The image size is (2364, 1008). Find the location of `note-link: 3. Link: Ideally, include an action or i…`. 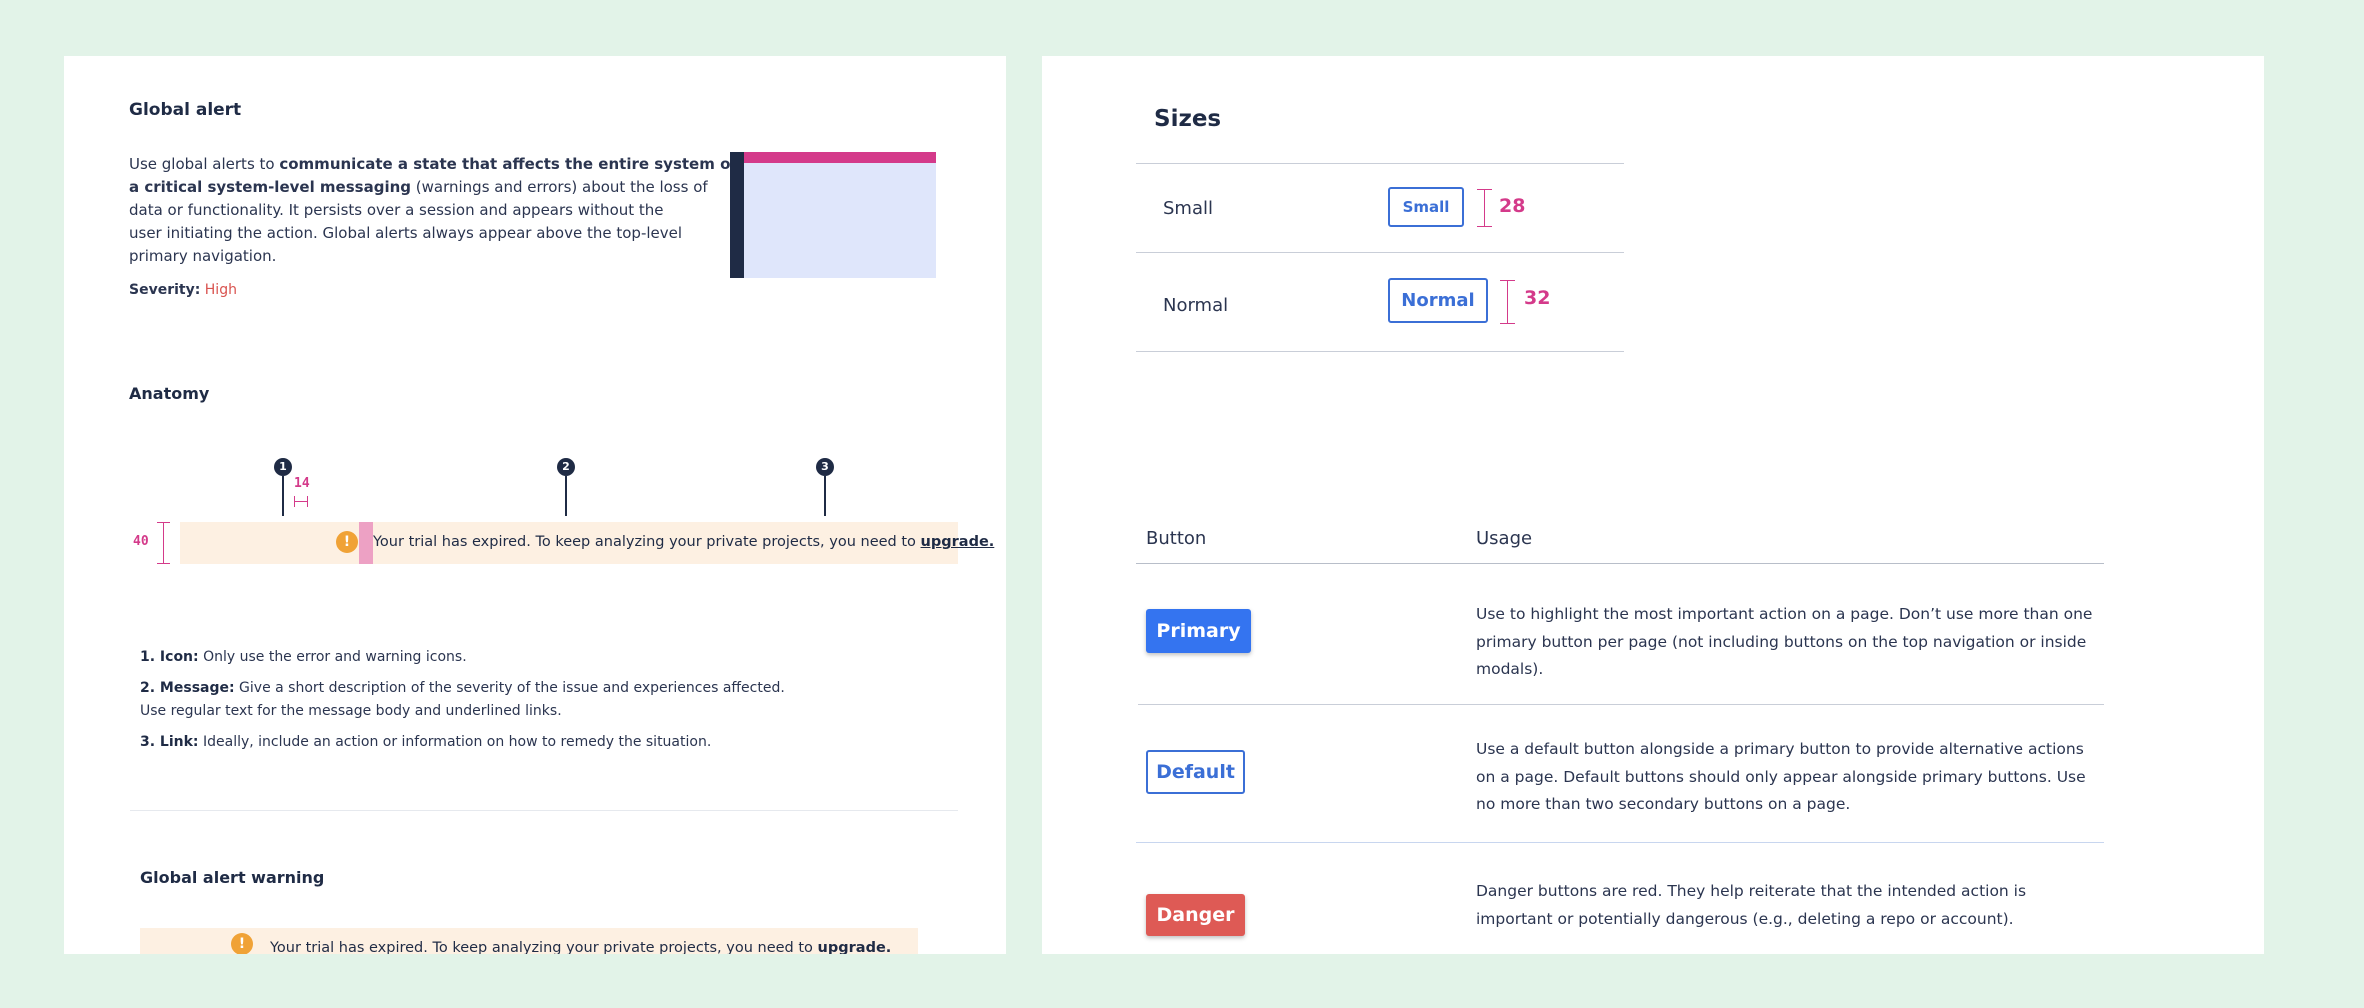

note-link: 3. Link: Ideally, include an action or i… is located at coordinates (426, 742).